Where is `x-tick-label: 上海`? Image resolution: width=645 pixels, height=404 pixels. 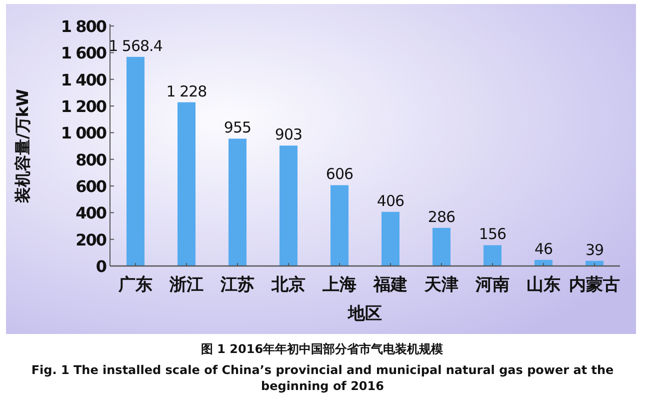 x-tick-label: 上海 is located at coordinates (339, 285).